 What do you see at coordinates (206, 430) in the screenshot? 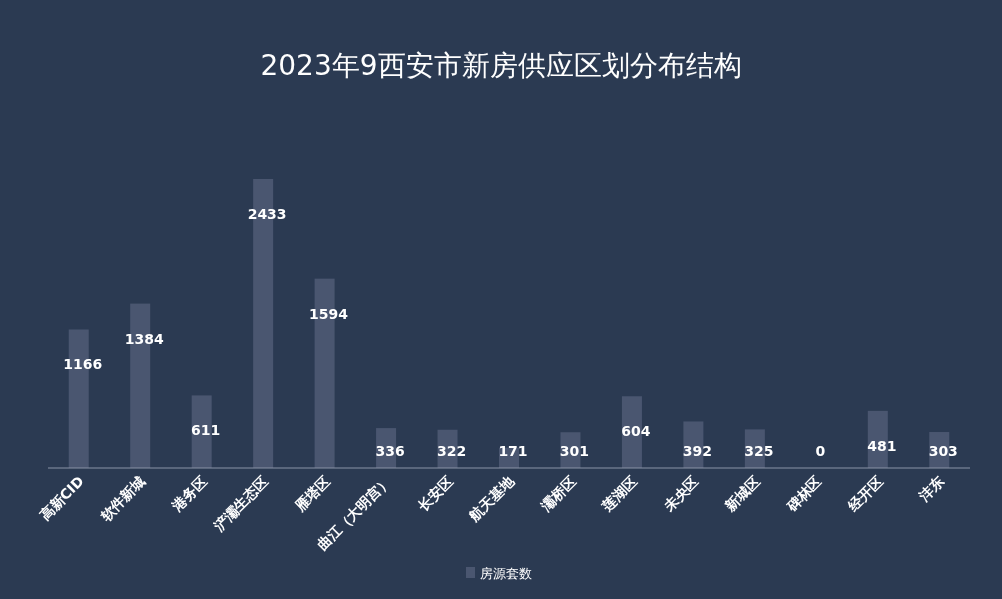
I see `data-label: 611` at bounding box center [206, 430].